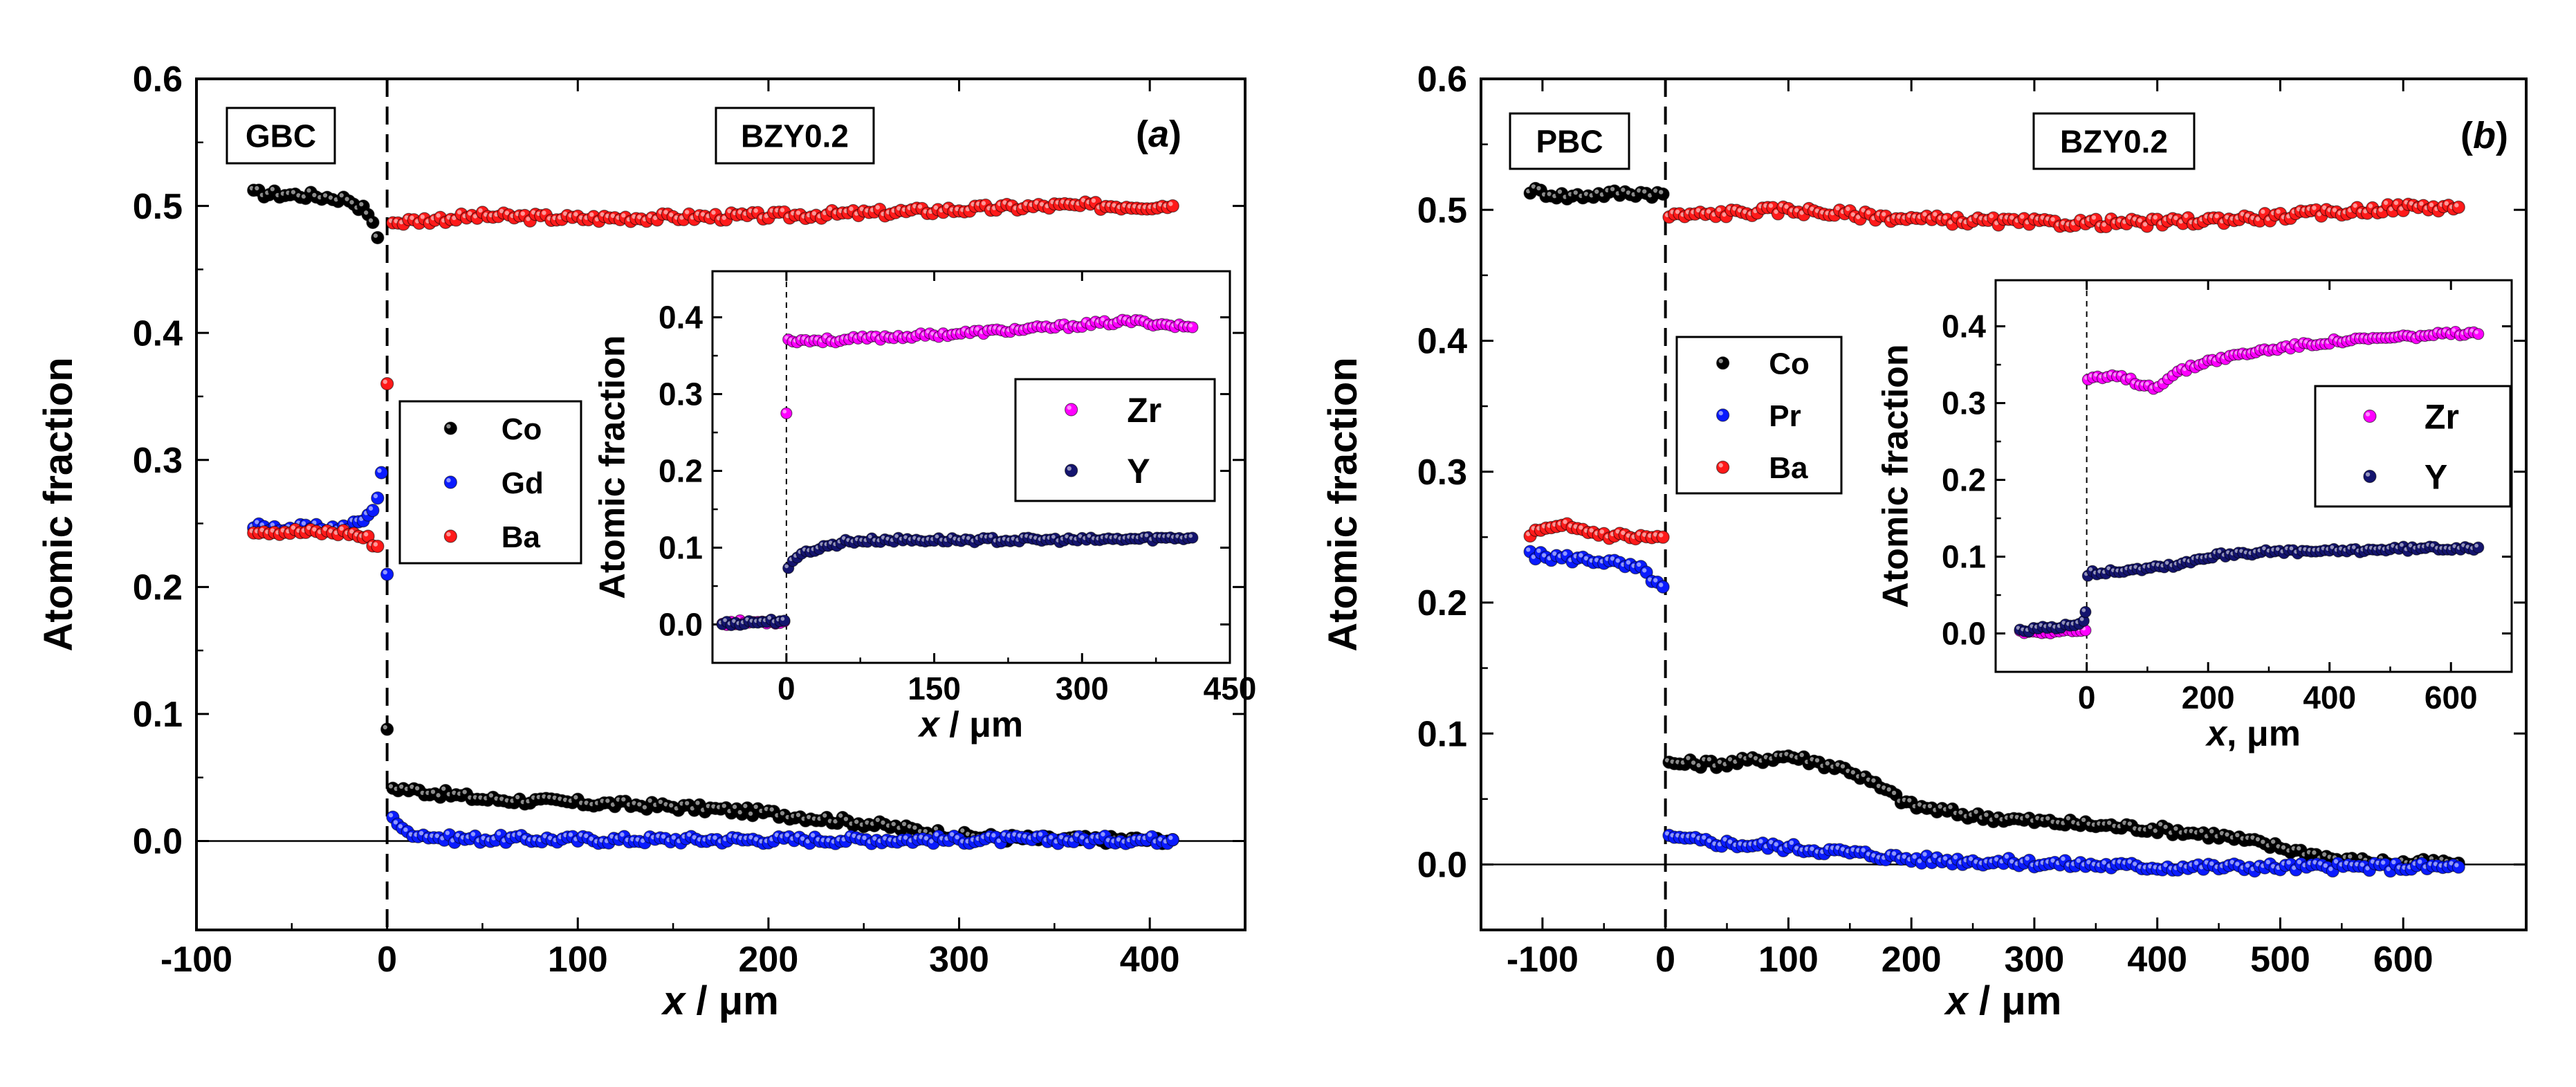 The height and width of the screenshot is (1087, 2576). I want to click on legend-label-ba: Ba, so click(1788, 468).